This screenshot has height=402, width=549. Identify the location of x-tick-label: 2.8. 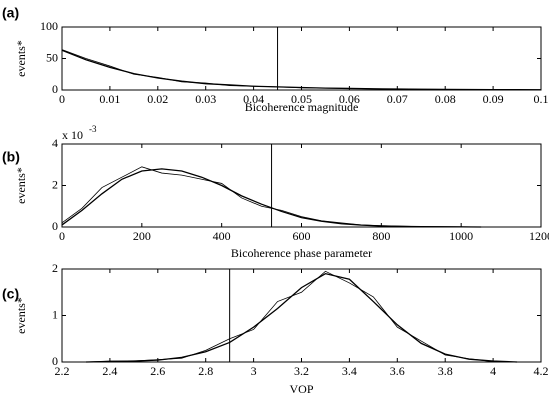
(205, 371).